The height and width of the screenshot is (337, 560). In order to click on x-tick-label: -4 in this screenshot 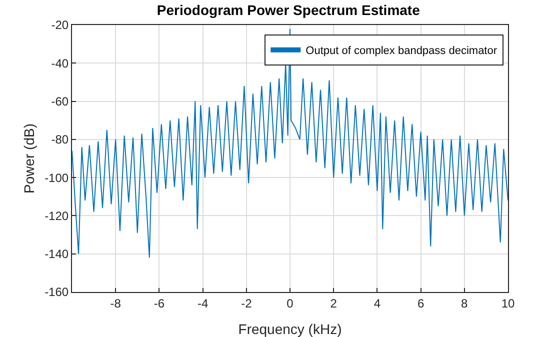, I will do `click(202, 303)`.